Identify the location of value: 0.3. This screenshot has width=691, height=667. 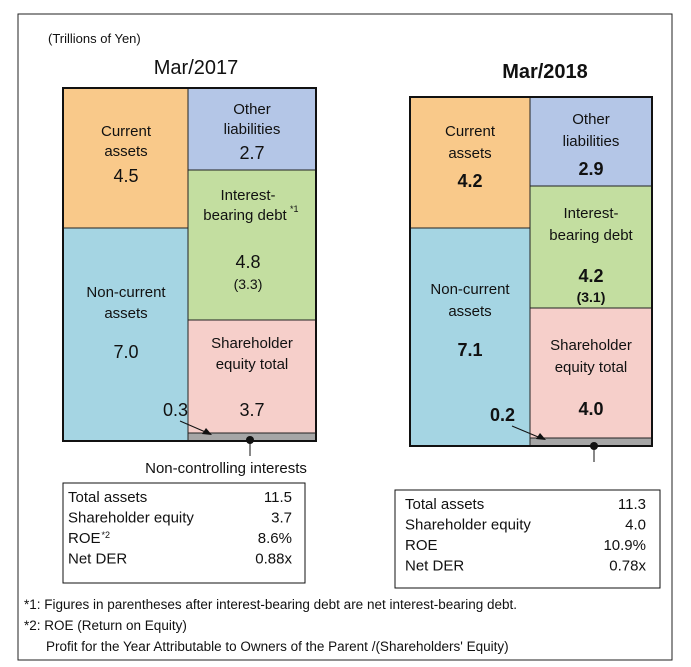
(175, 410).